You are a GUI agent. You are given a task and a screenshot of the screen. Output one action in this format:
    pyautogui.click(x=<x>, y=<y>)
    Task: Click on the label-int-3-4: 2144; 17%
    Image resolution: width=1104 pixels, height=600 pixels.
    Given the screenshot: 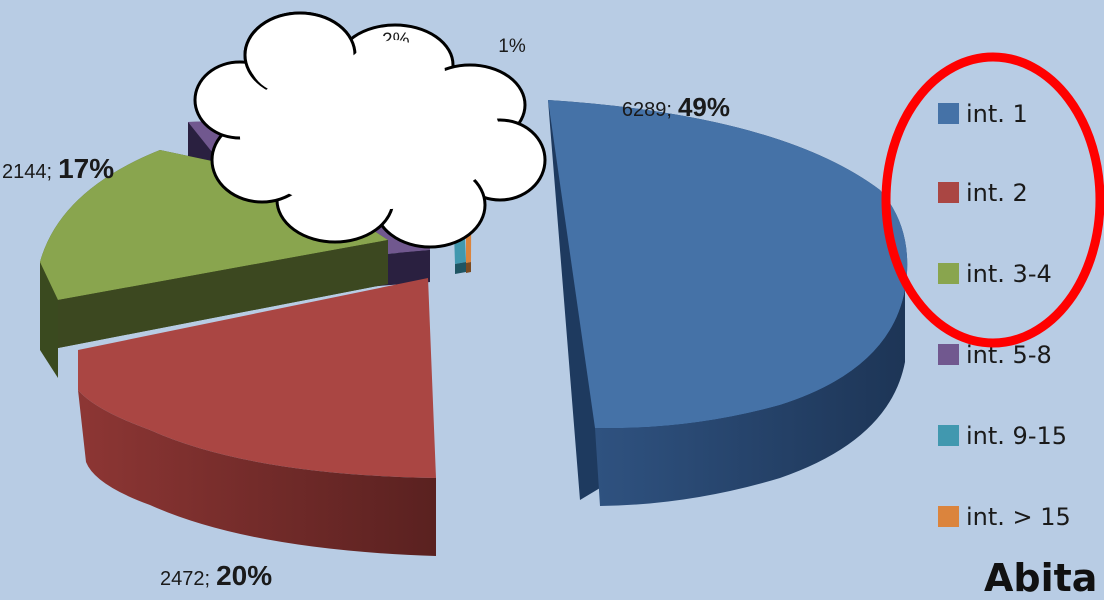 What is the action you would take?
    pyautogui.click(x=58, y=168)
    